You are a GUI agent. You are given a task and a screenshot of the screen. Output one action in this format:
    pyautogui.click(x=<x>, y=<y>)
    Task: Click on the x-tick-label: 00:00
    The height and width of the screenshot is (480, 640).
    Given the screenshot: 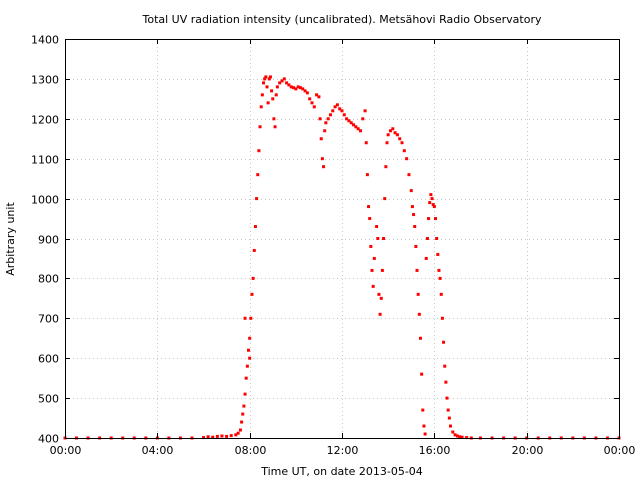 What is the action you would take?
    pyautogui.click(x=66, y=450)
    